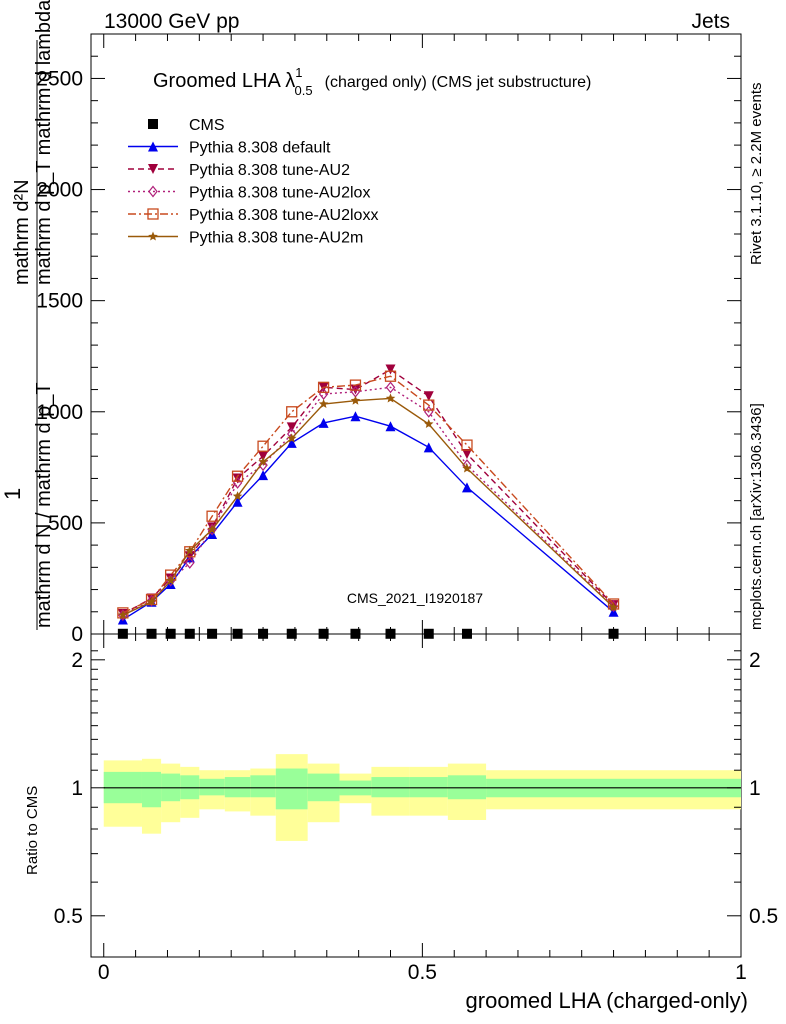  Describe the element at coordinates (68, 916) in the screenshot. I see `ratio-y-tick-label: 0.5` at that location.